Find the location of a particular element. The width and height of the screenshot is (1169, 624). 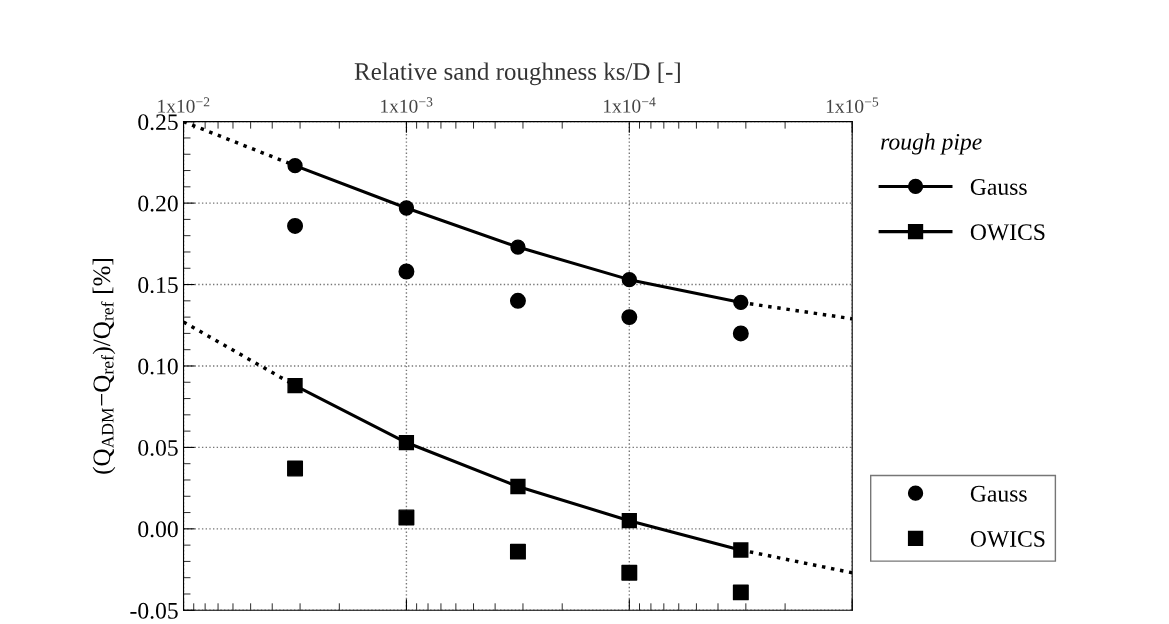

x-tick-label: 1x10$^{−2}$ is located at coordinates (184, 105).